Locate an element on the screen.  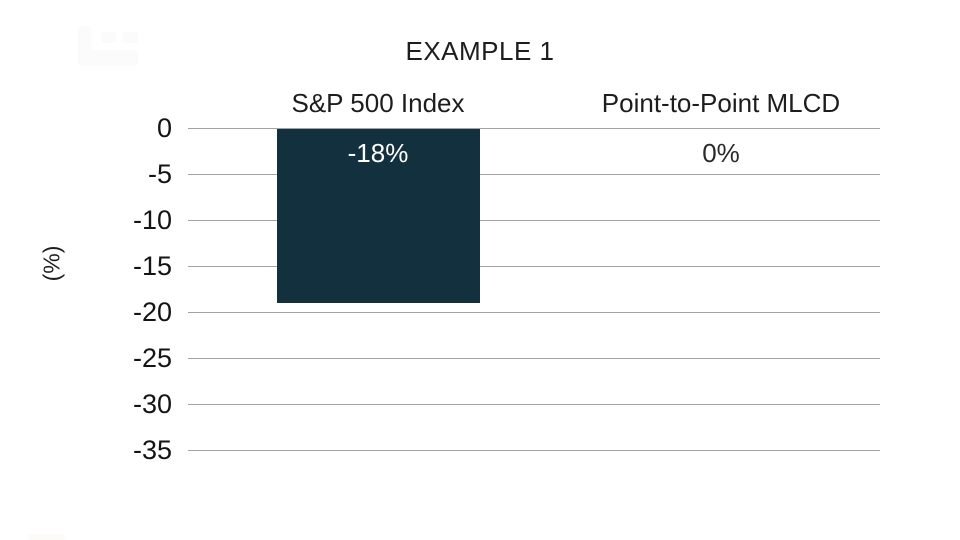
gridline--35 is located at coordinates (534, 450).